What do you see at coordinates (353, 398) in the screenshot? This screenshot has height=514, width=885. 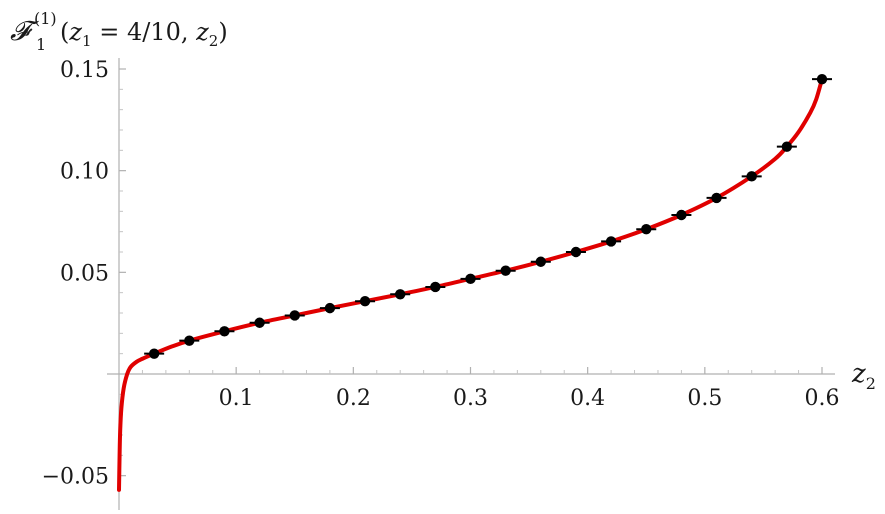 I see `x-tick-label: 0.2` at bounding box center [353, 398].